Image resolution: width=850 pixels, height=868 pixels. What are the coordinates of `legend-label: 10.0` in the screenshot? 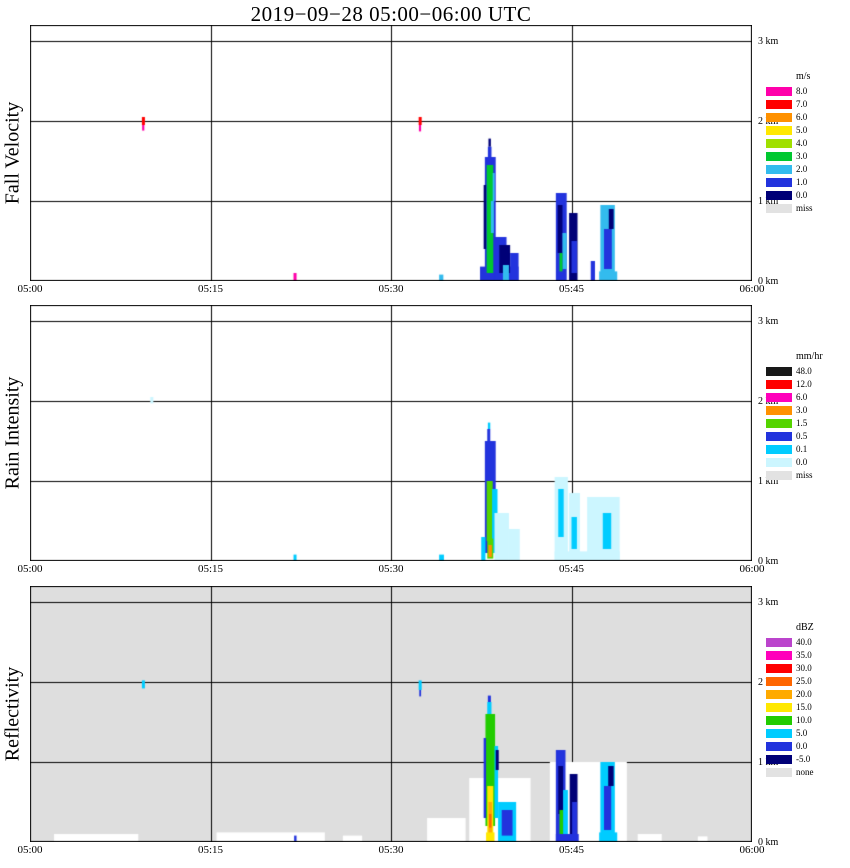 It's located at (804, 720).